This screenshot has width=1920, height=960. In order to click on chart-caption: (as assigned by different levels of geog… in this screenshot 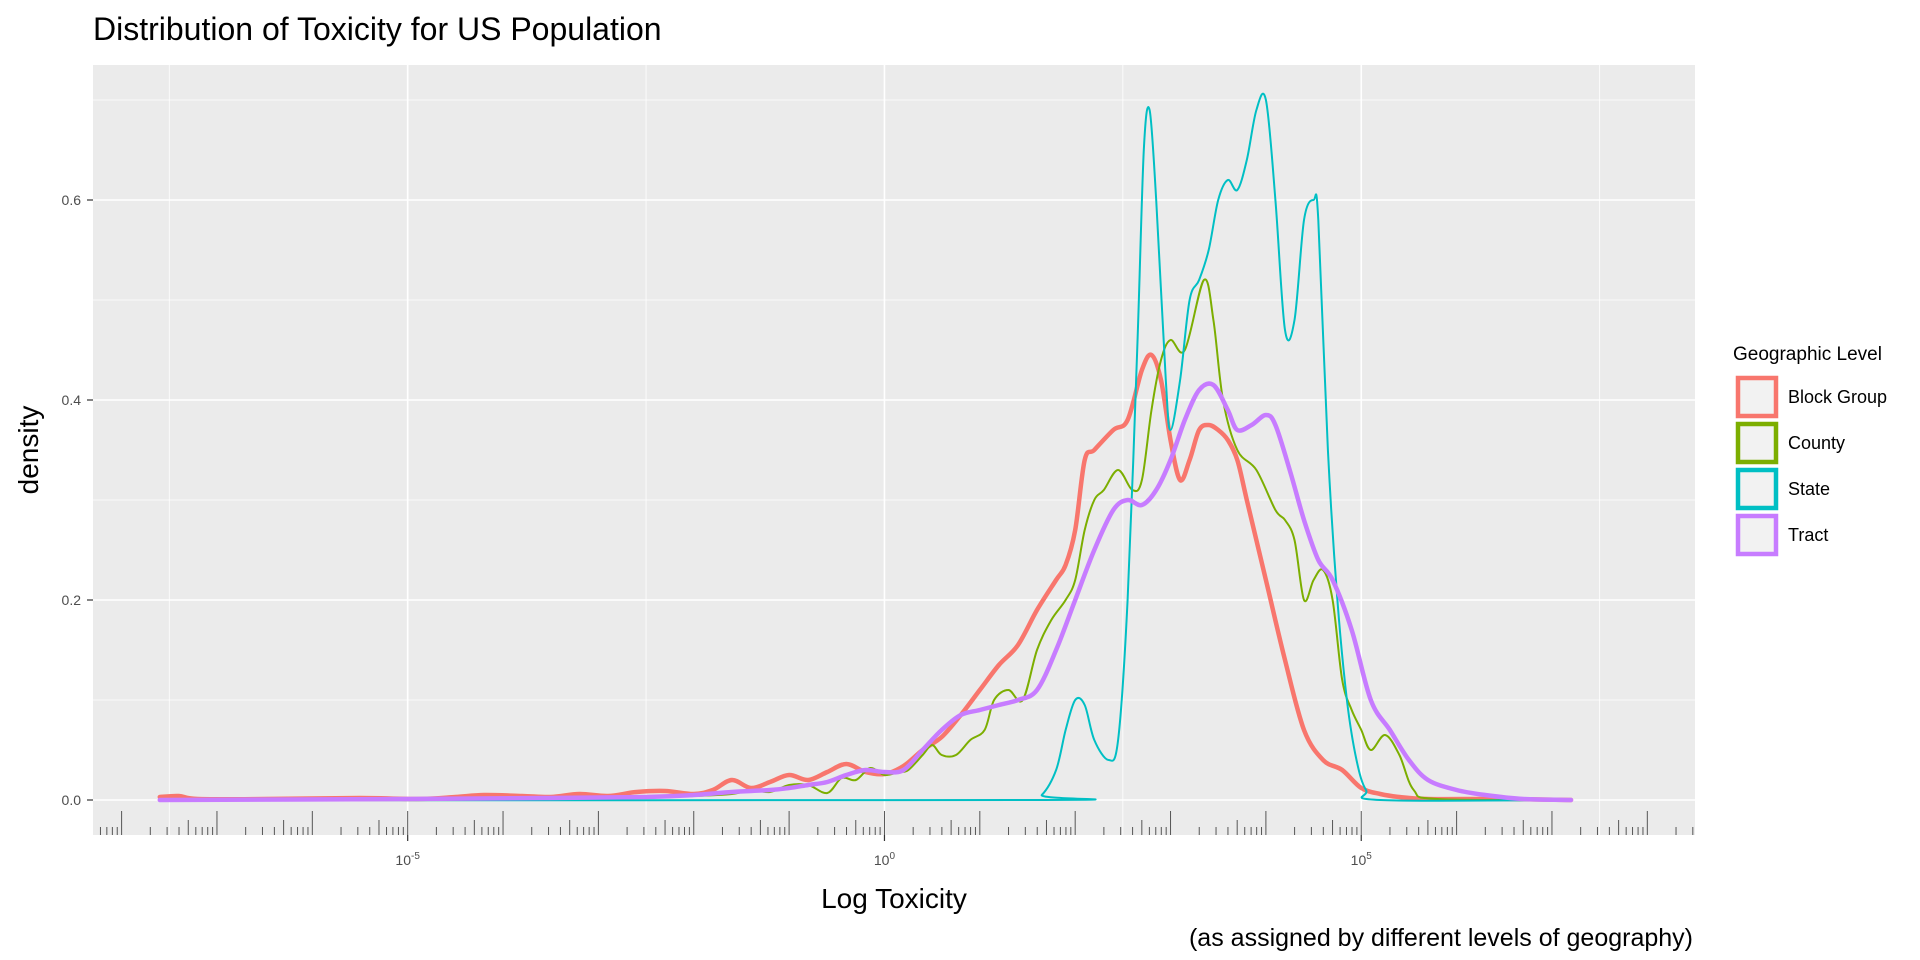, I will do `click(1441, 938)`.